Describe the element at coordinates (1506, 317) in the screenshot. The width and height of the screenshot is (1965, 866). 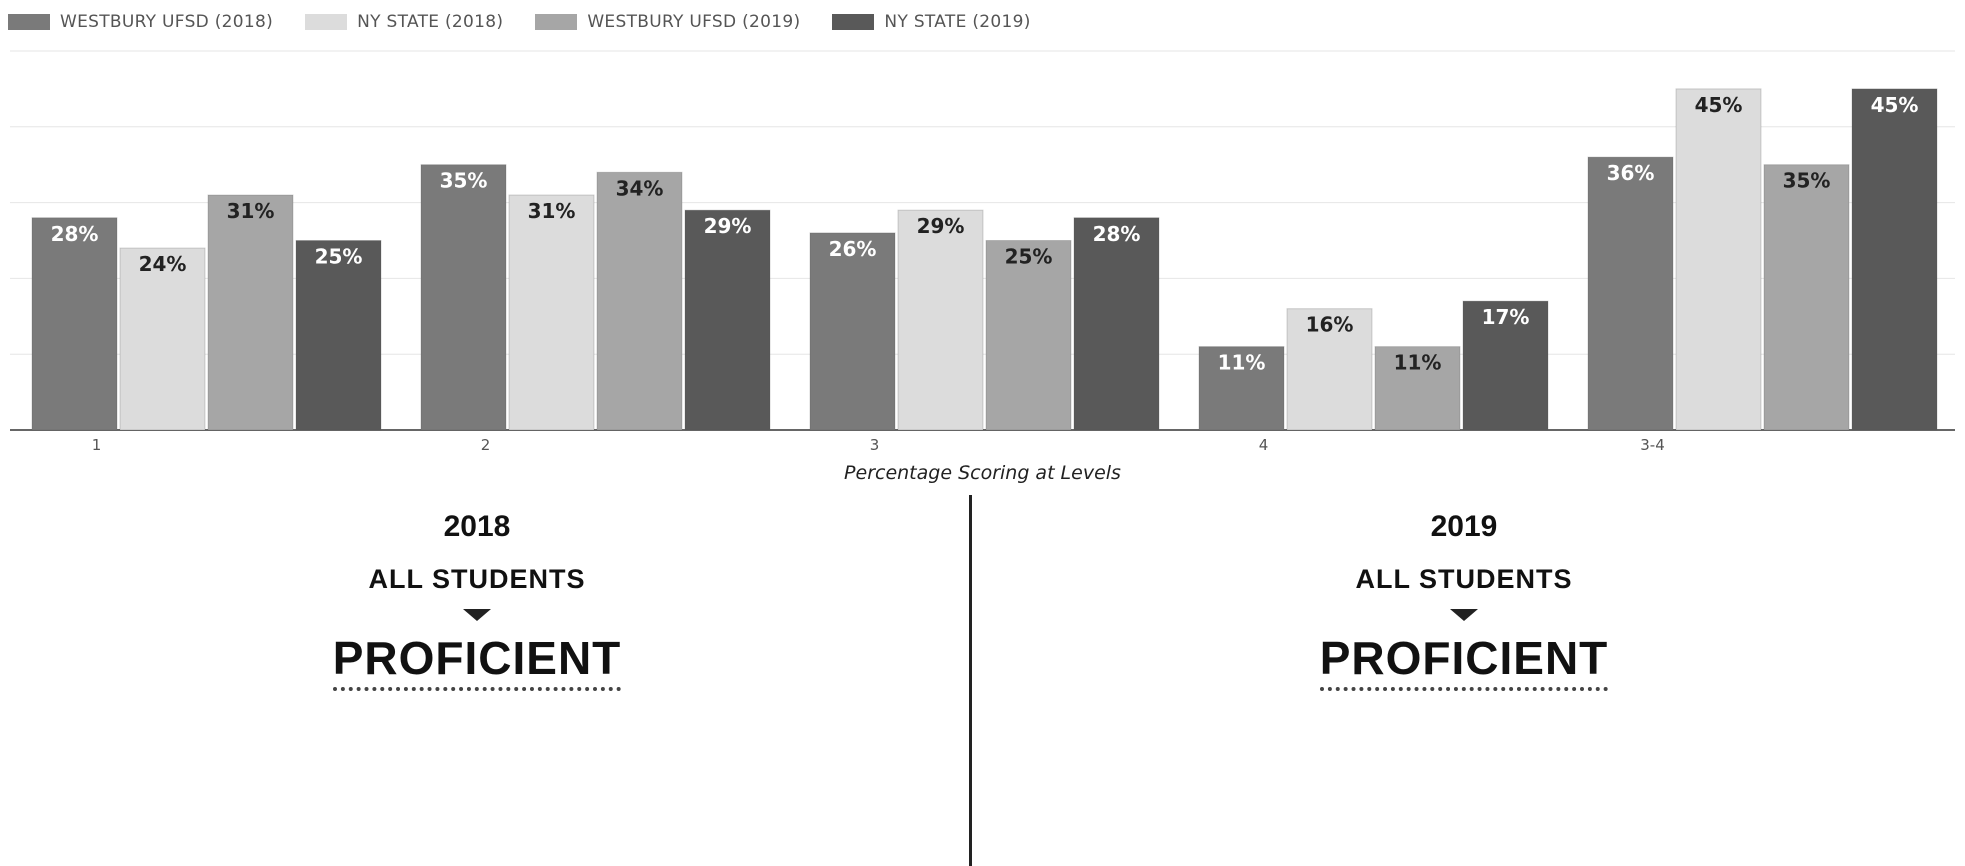
I see `bar-value-label: 17%` at that location.